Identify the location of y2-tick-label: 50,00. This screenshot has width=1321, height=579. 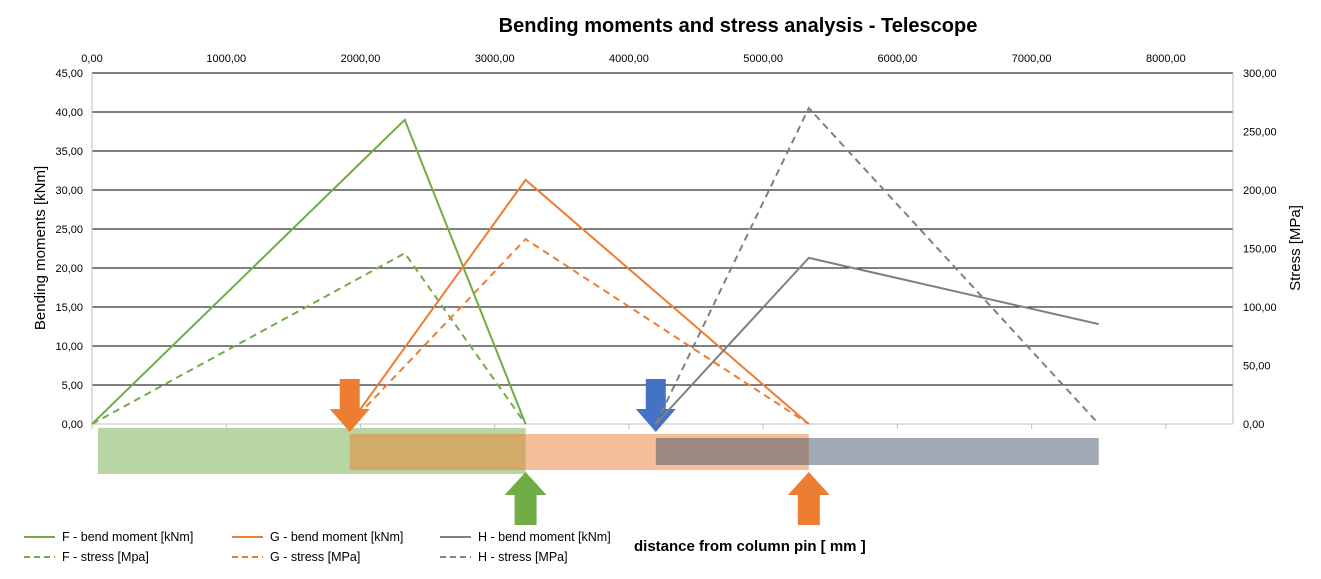
(1257, 367).